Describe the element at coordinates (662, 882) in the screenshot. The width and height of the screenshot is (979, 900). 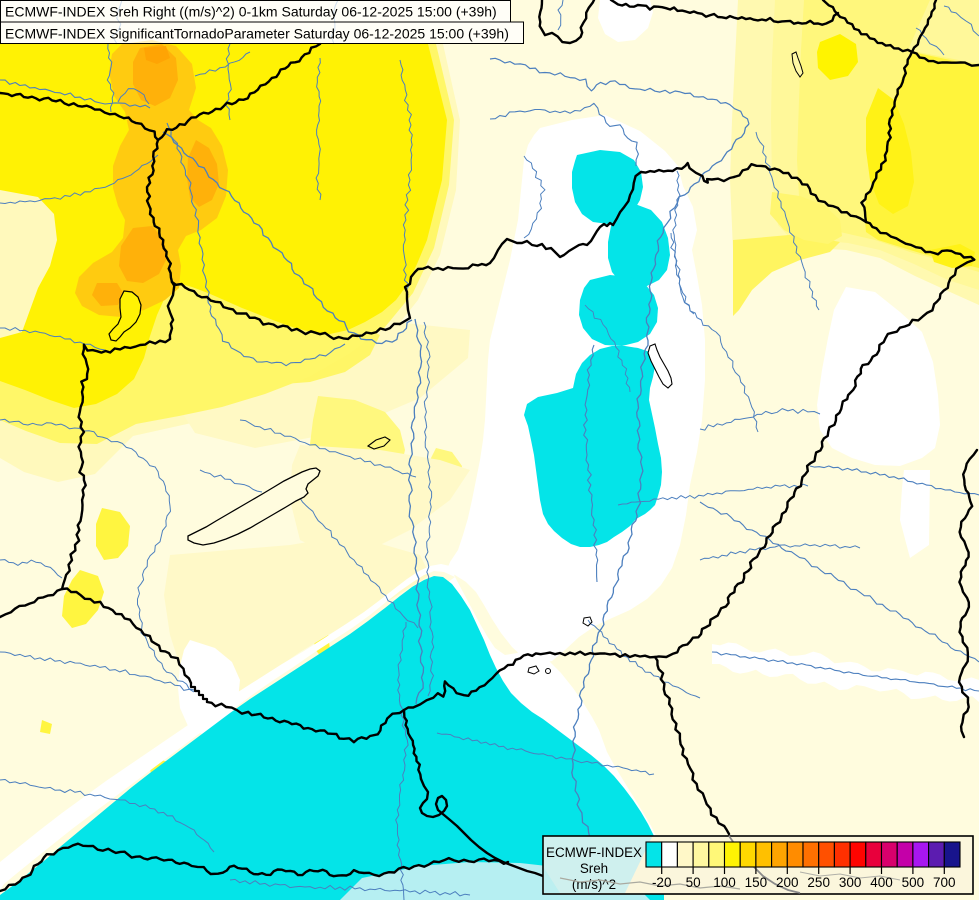
I see `svg-text: -20` at that location.